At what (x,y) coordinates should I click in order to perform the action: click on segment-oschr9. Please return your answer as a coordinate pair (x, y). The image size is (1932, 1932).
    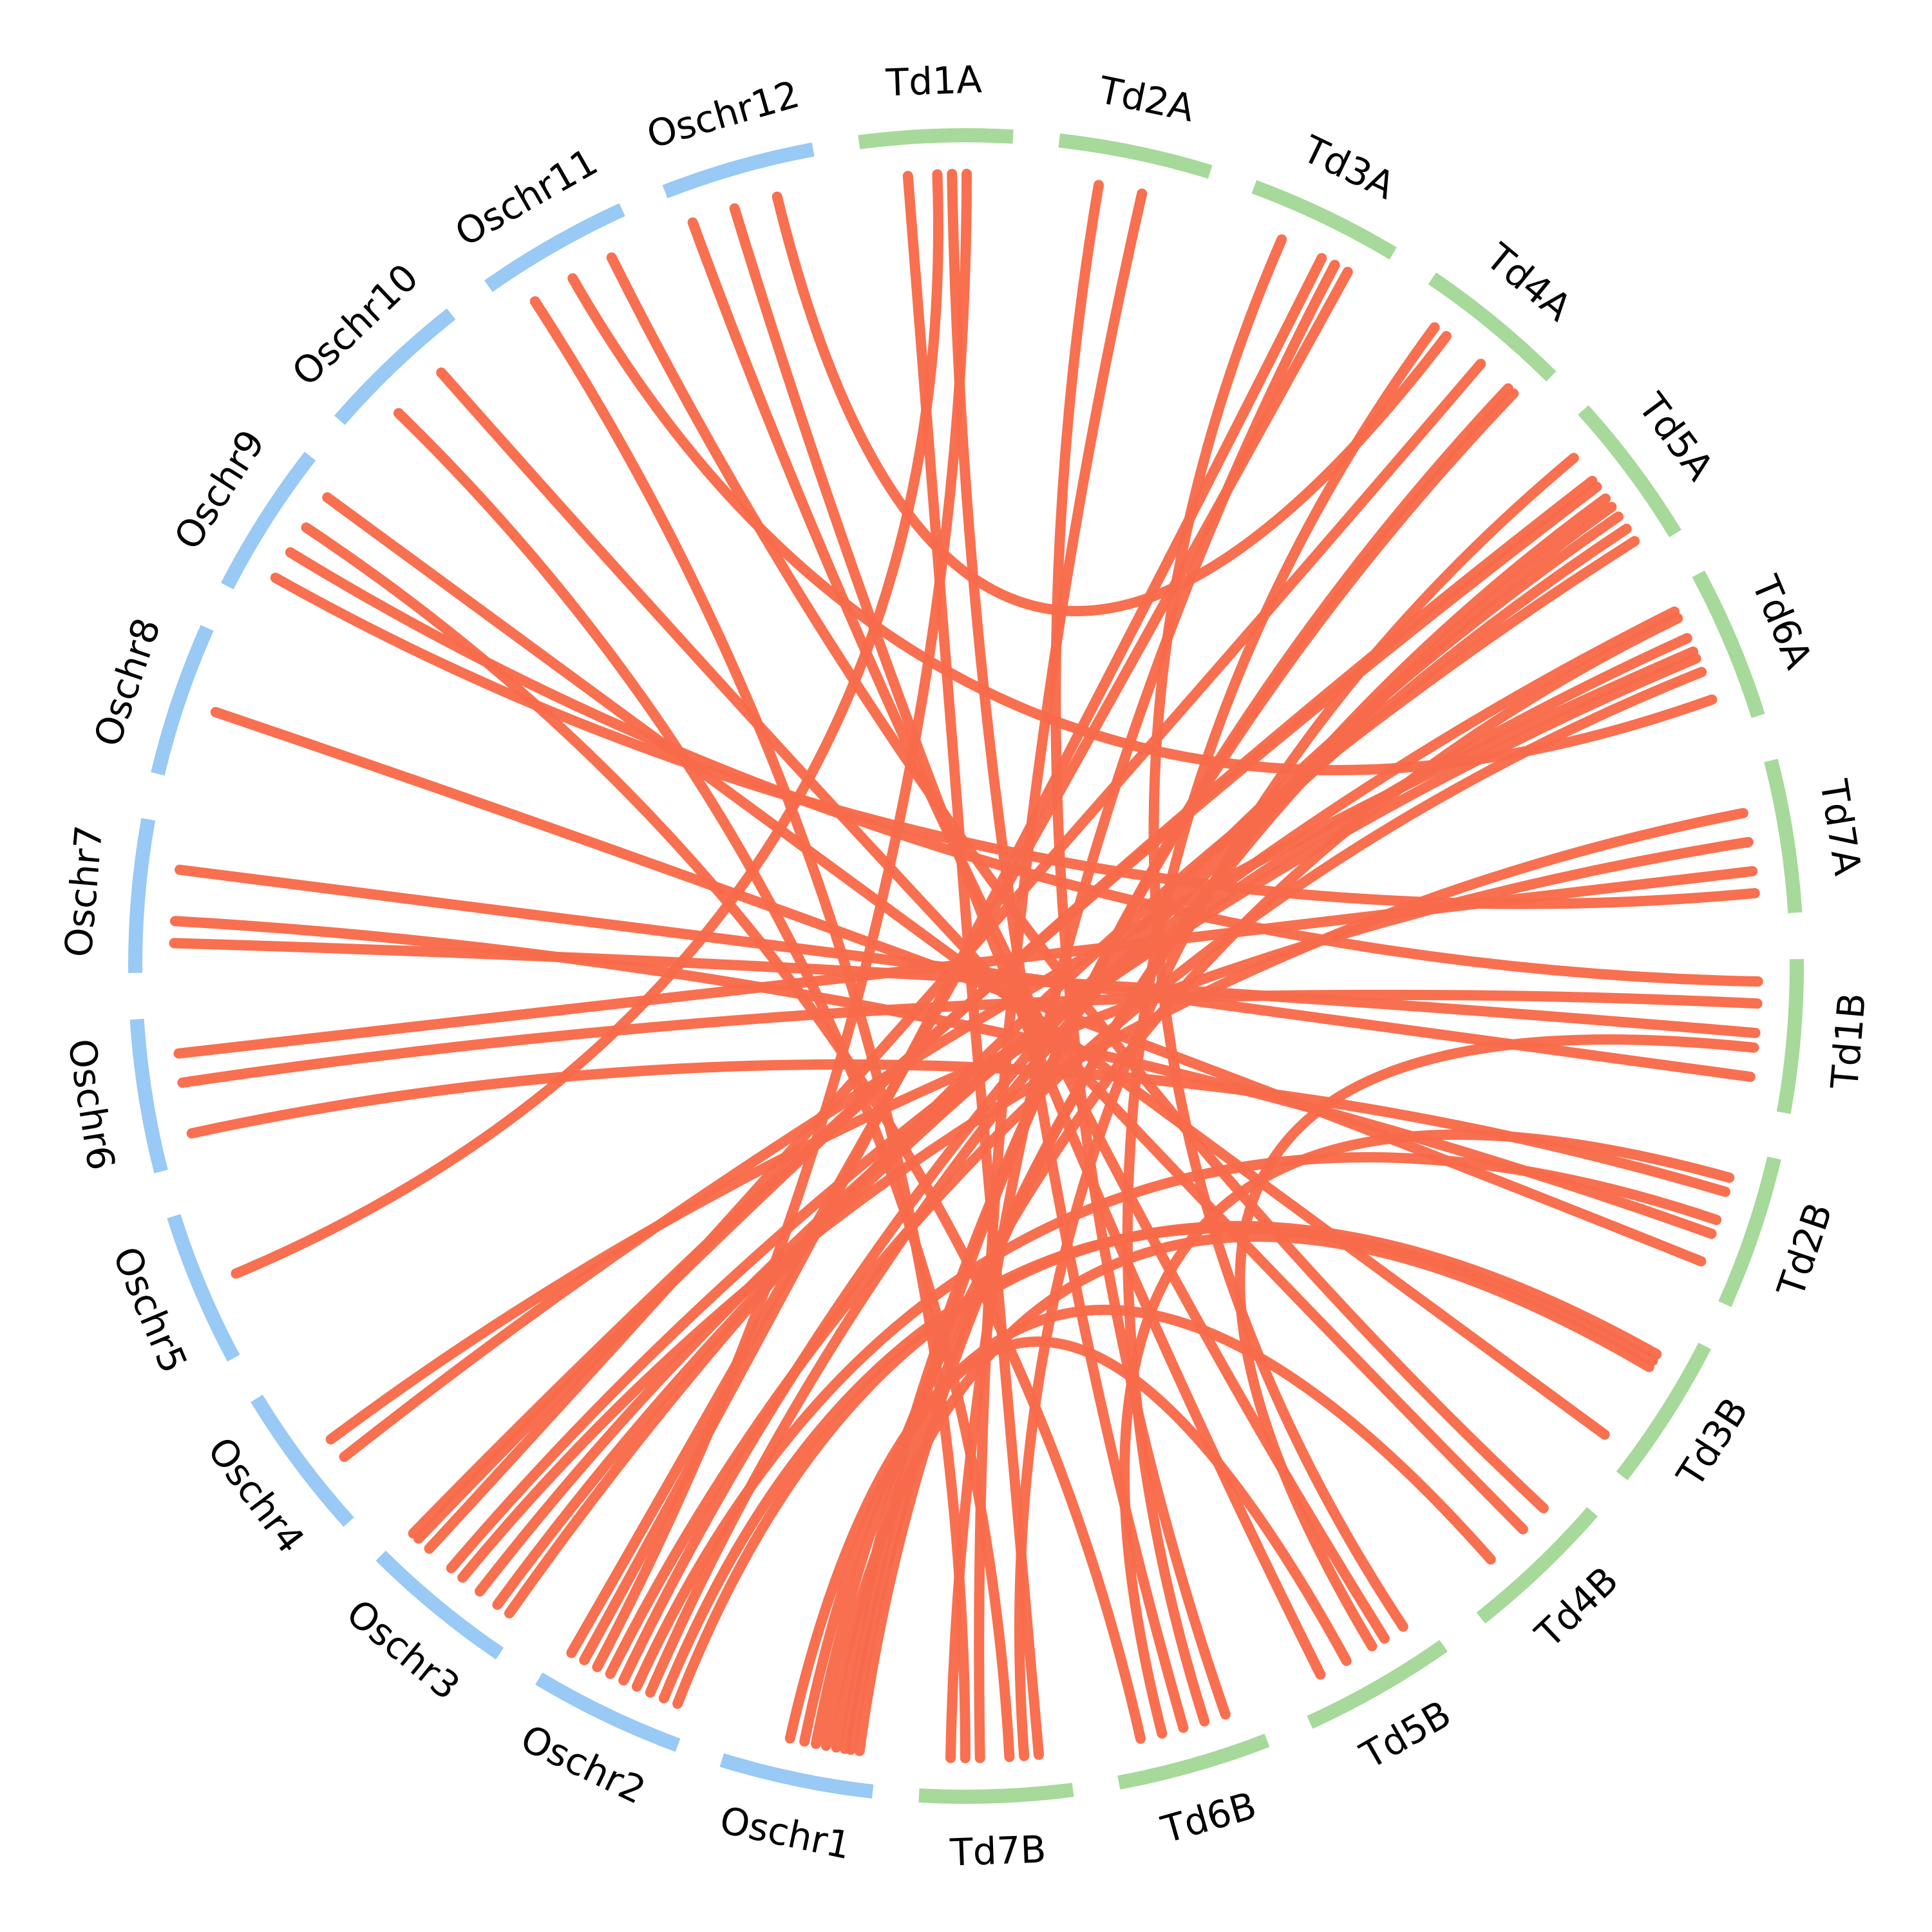
    Looking at the image, I should click on (269, 521).